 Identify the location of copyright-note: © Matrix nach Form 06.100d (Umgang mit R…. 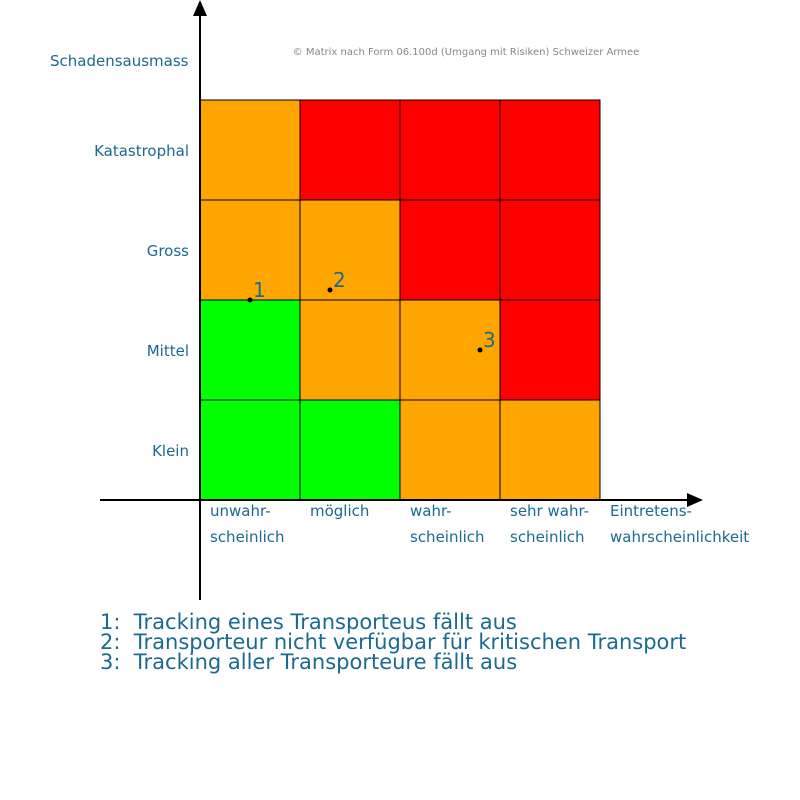
(466, 52).